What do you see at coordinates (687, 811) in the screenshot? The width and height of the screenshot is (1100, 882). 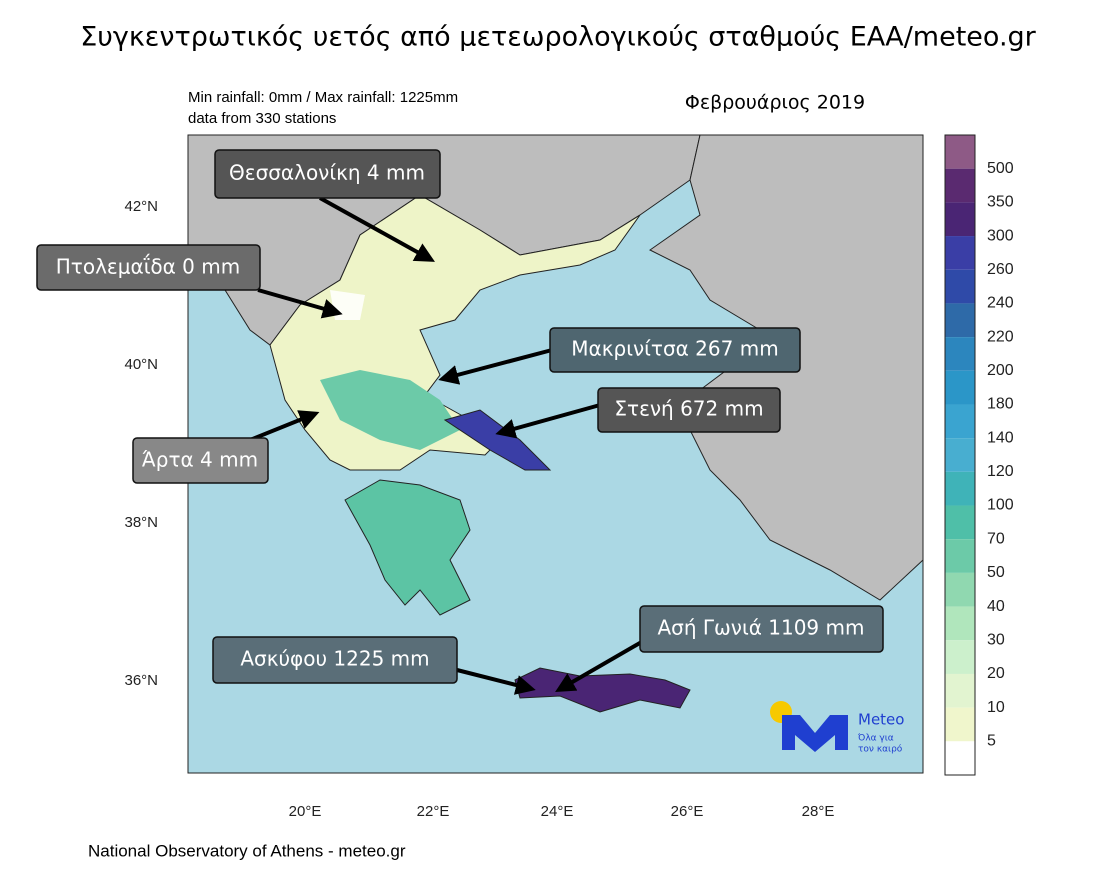 I see `x-label: 26°E` at bounding box center [687, 811].